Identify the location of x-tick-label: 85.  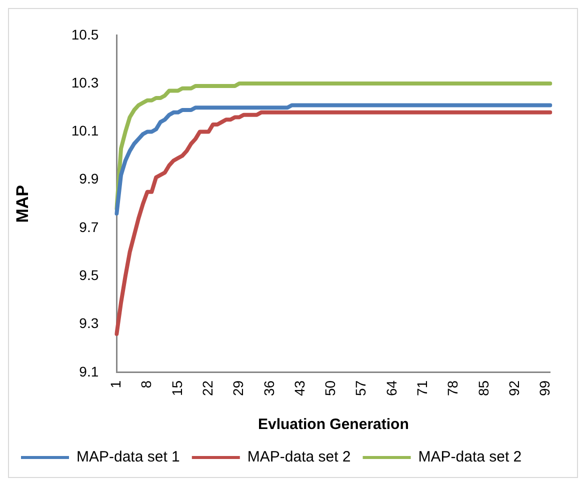
(483, 388).